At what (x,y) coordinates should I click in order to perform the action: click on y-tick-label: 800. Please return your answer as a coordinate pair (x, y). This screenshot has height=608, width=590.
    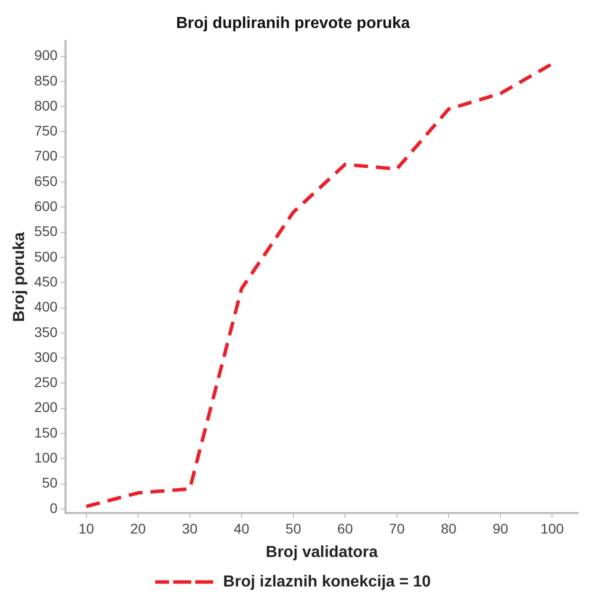
    Looking at the image, I should click on (46, 105).